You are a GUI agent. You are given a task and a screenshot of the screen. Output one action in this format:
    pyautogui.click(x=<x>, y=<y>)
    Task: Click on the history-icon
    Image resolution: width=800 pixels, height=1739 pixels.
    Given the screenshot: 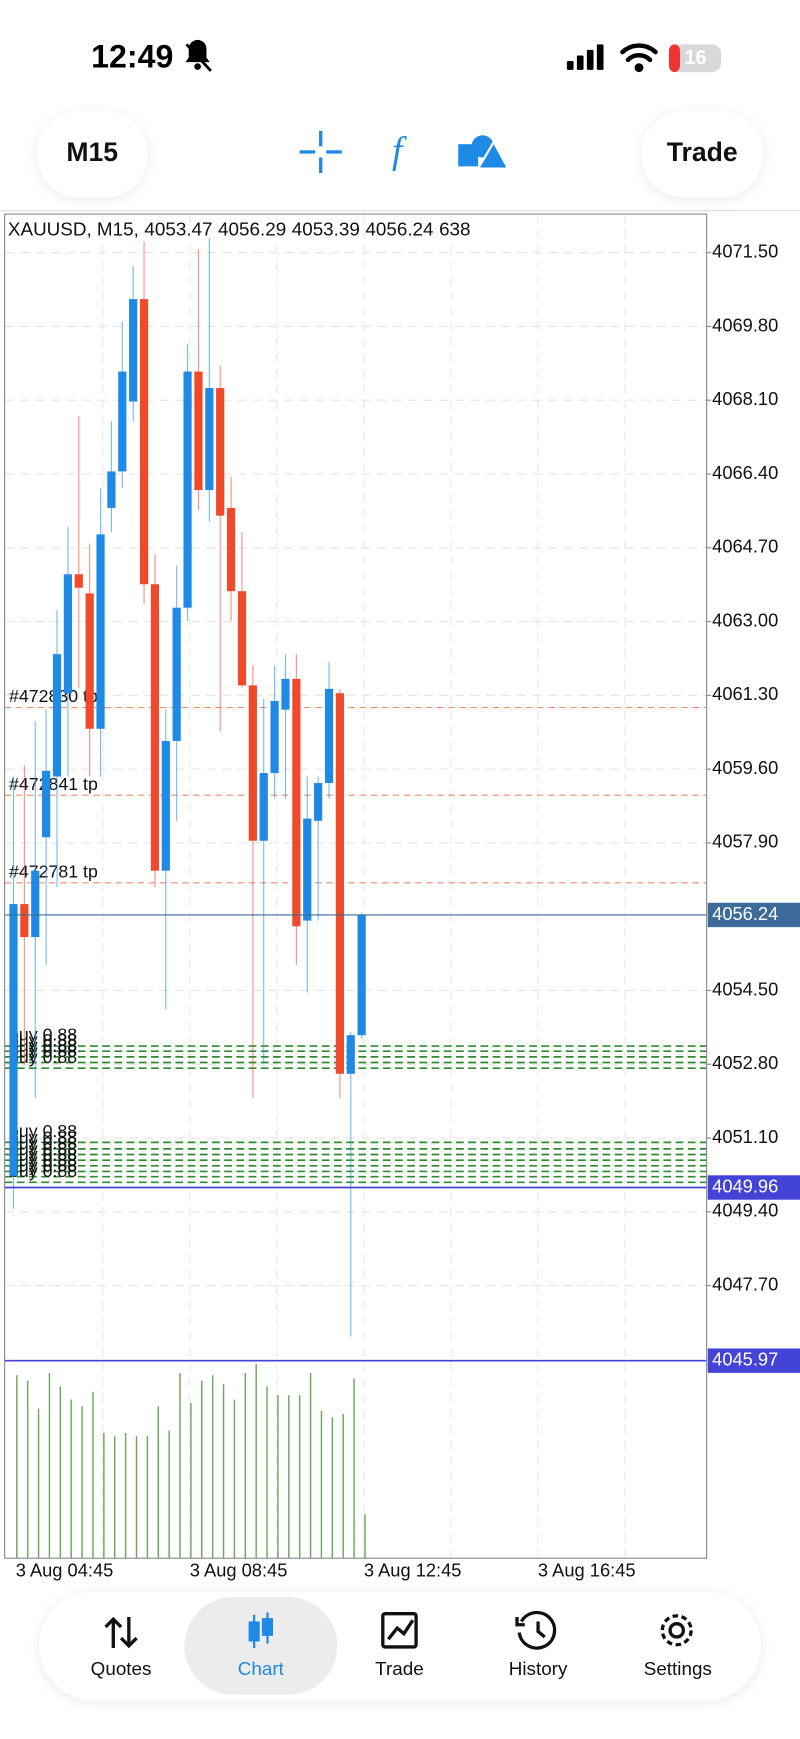 What is the action you would take?
    pyautogui.click(x=536, y=1630)
    